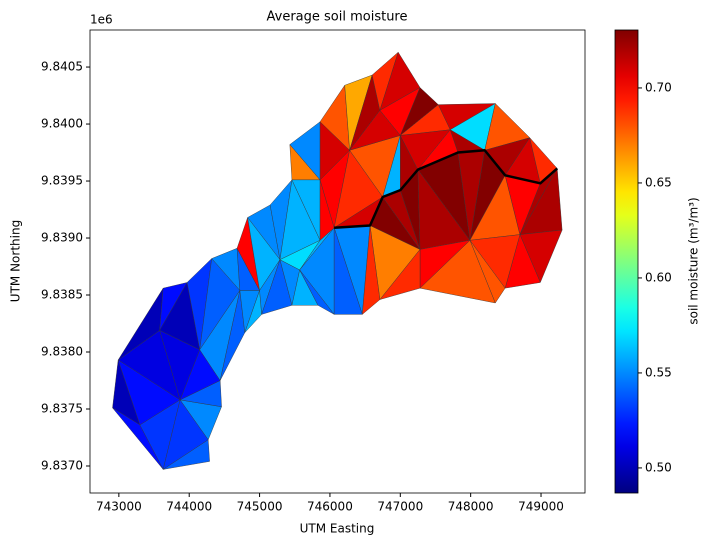 The width and height of the screenshot is (720, 549). I want to click on x-tick-label: 747000, so click(400, 507).